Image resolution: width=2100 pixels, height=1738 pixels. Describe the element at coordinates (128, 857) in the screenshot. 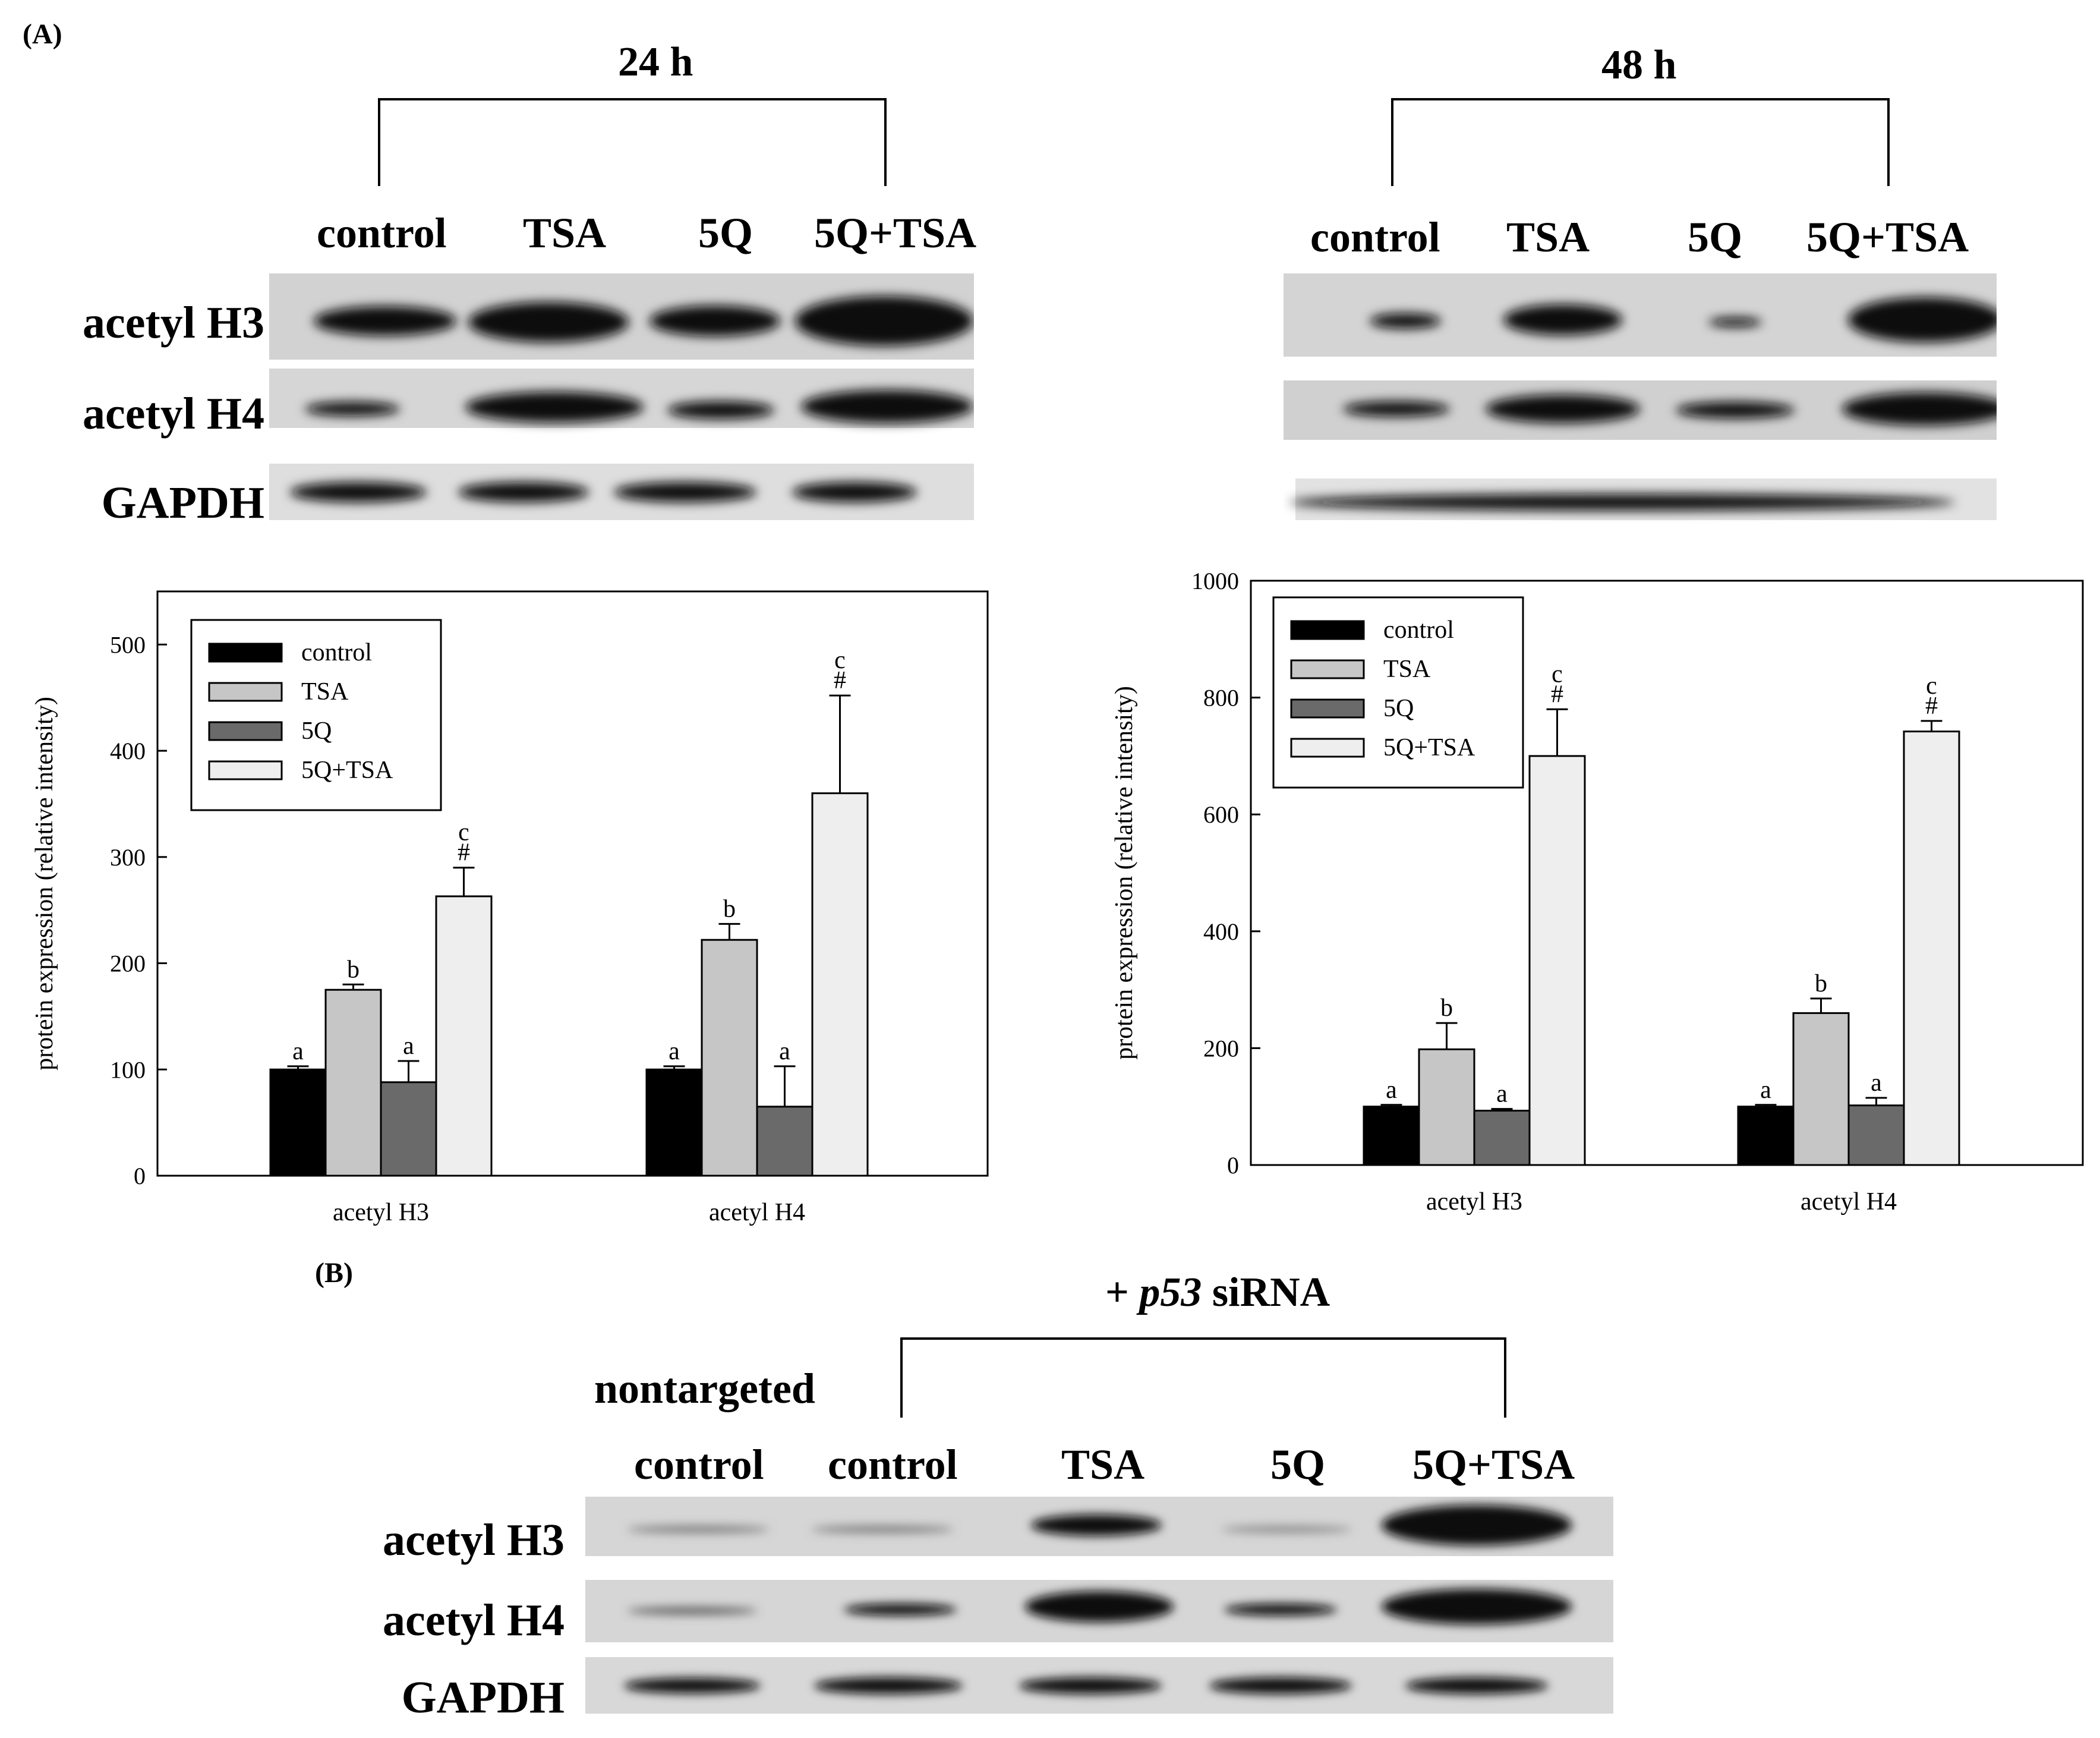

I see `y-tick-label: 300` at that location.